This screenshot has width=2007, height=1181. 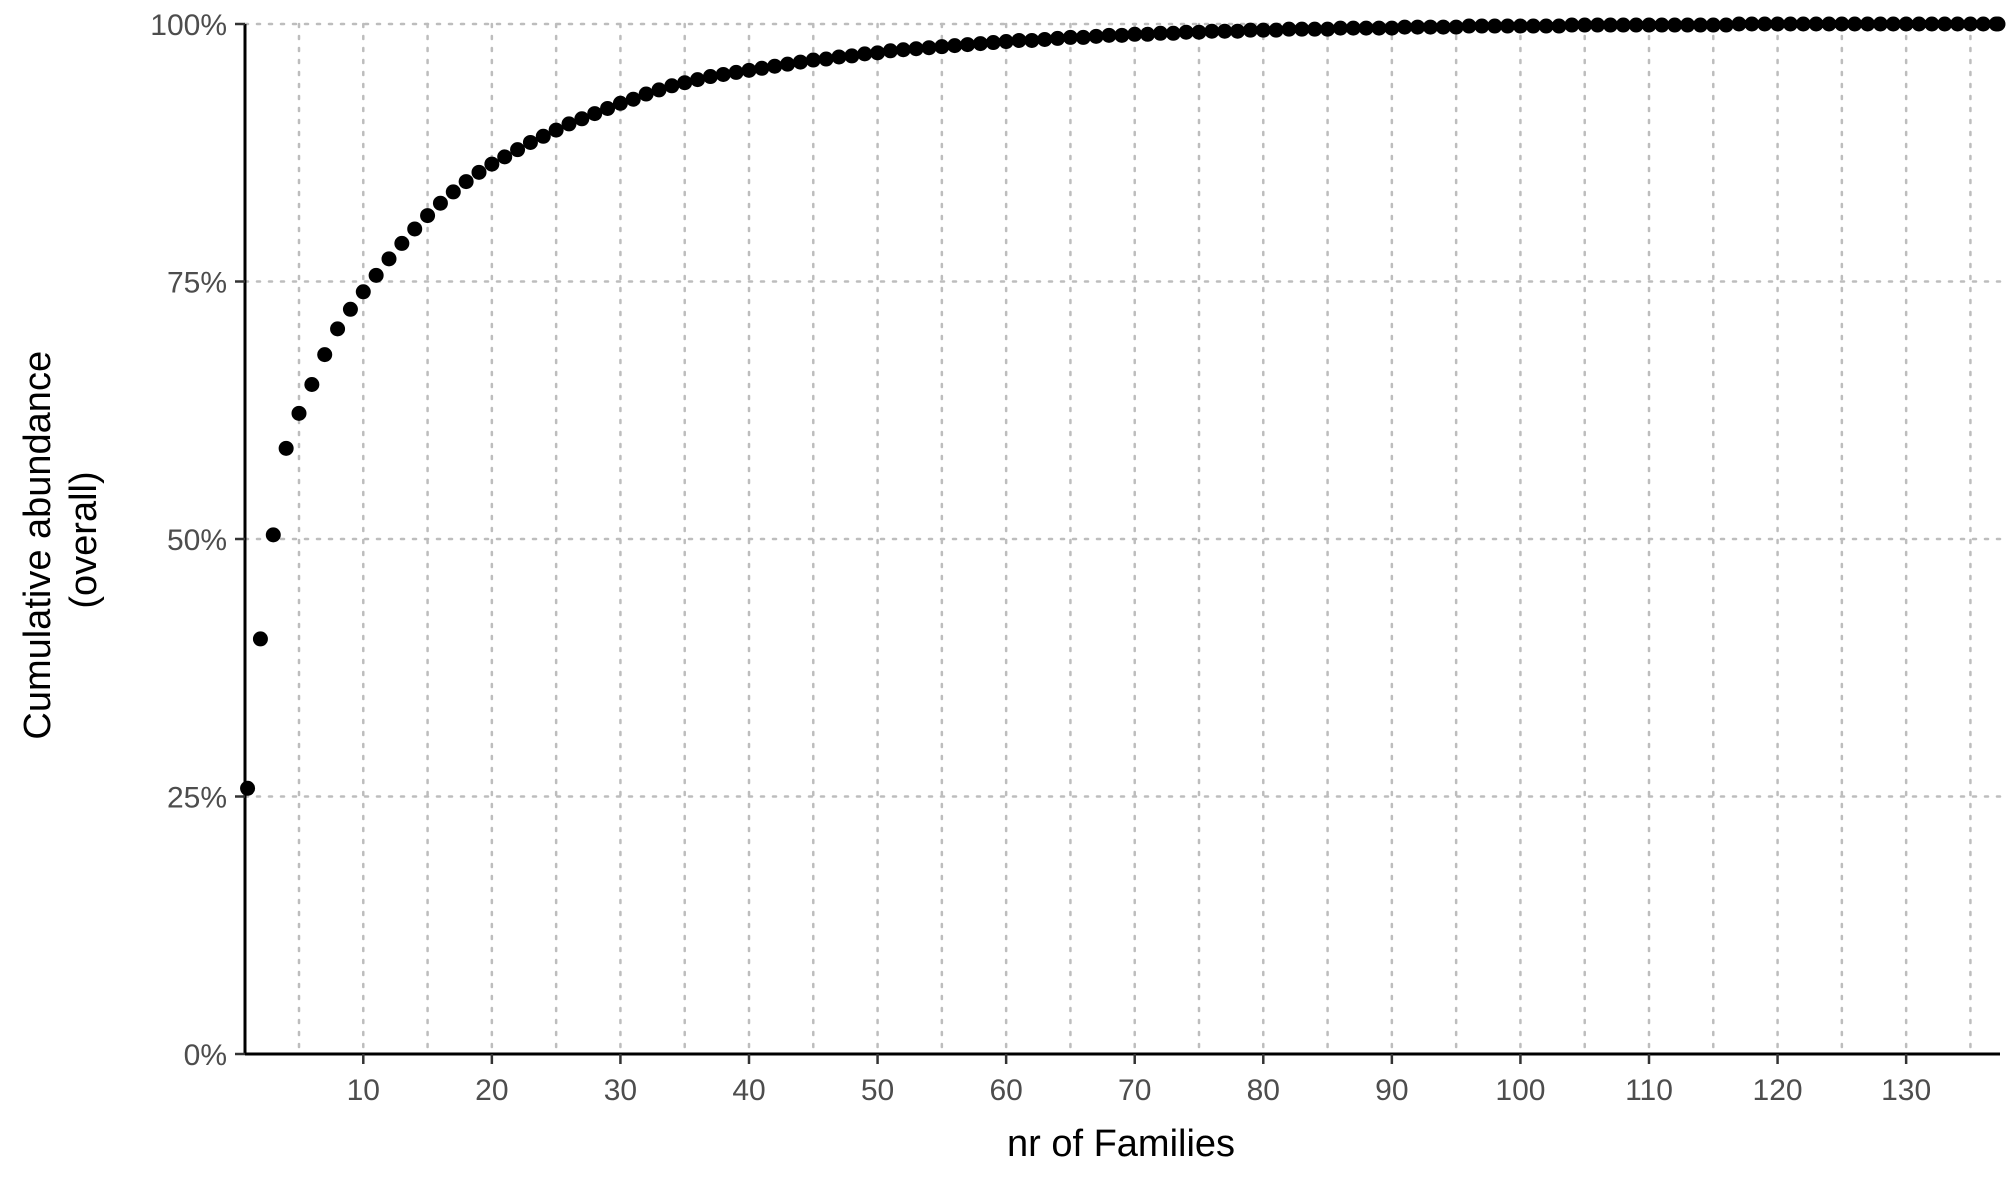 What do you see at coordinates (877, 1090) in the screenshot?
I see `x-tick-label: 50` at bounding box center [877, 1090].